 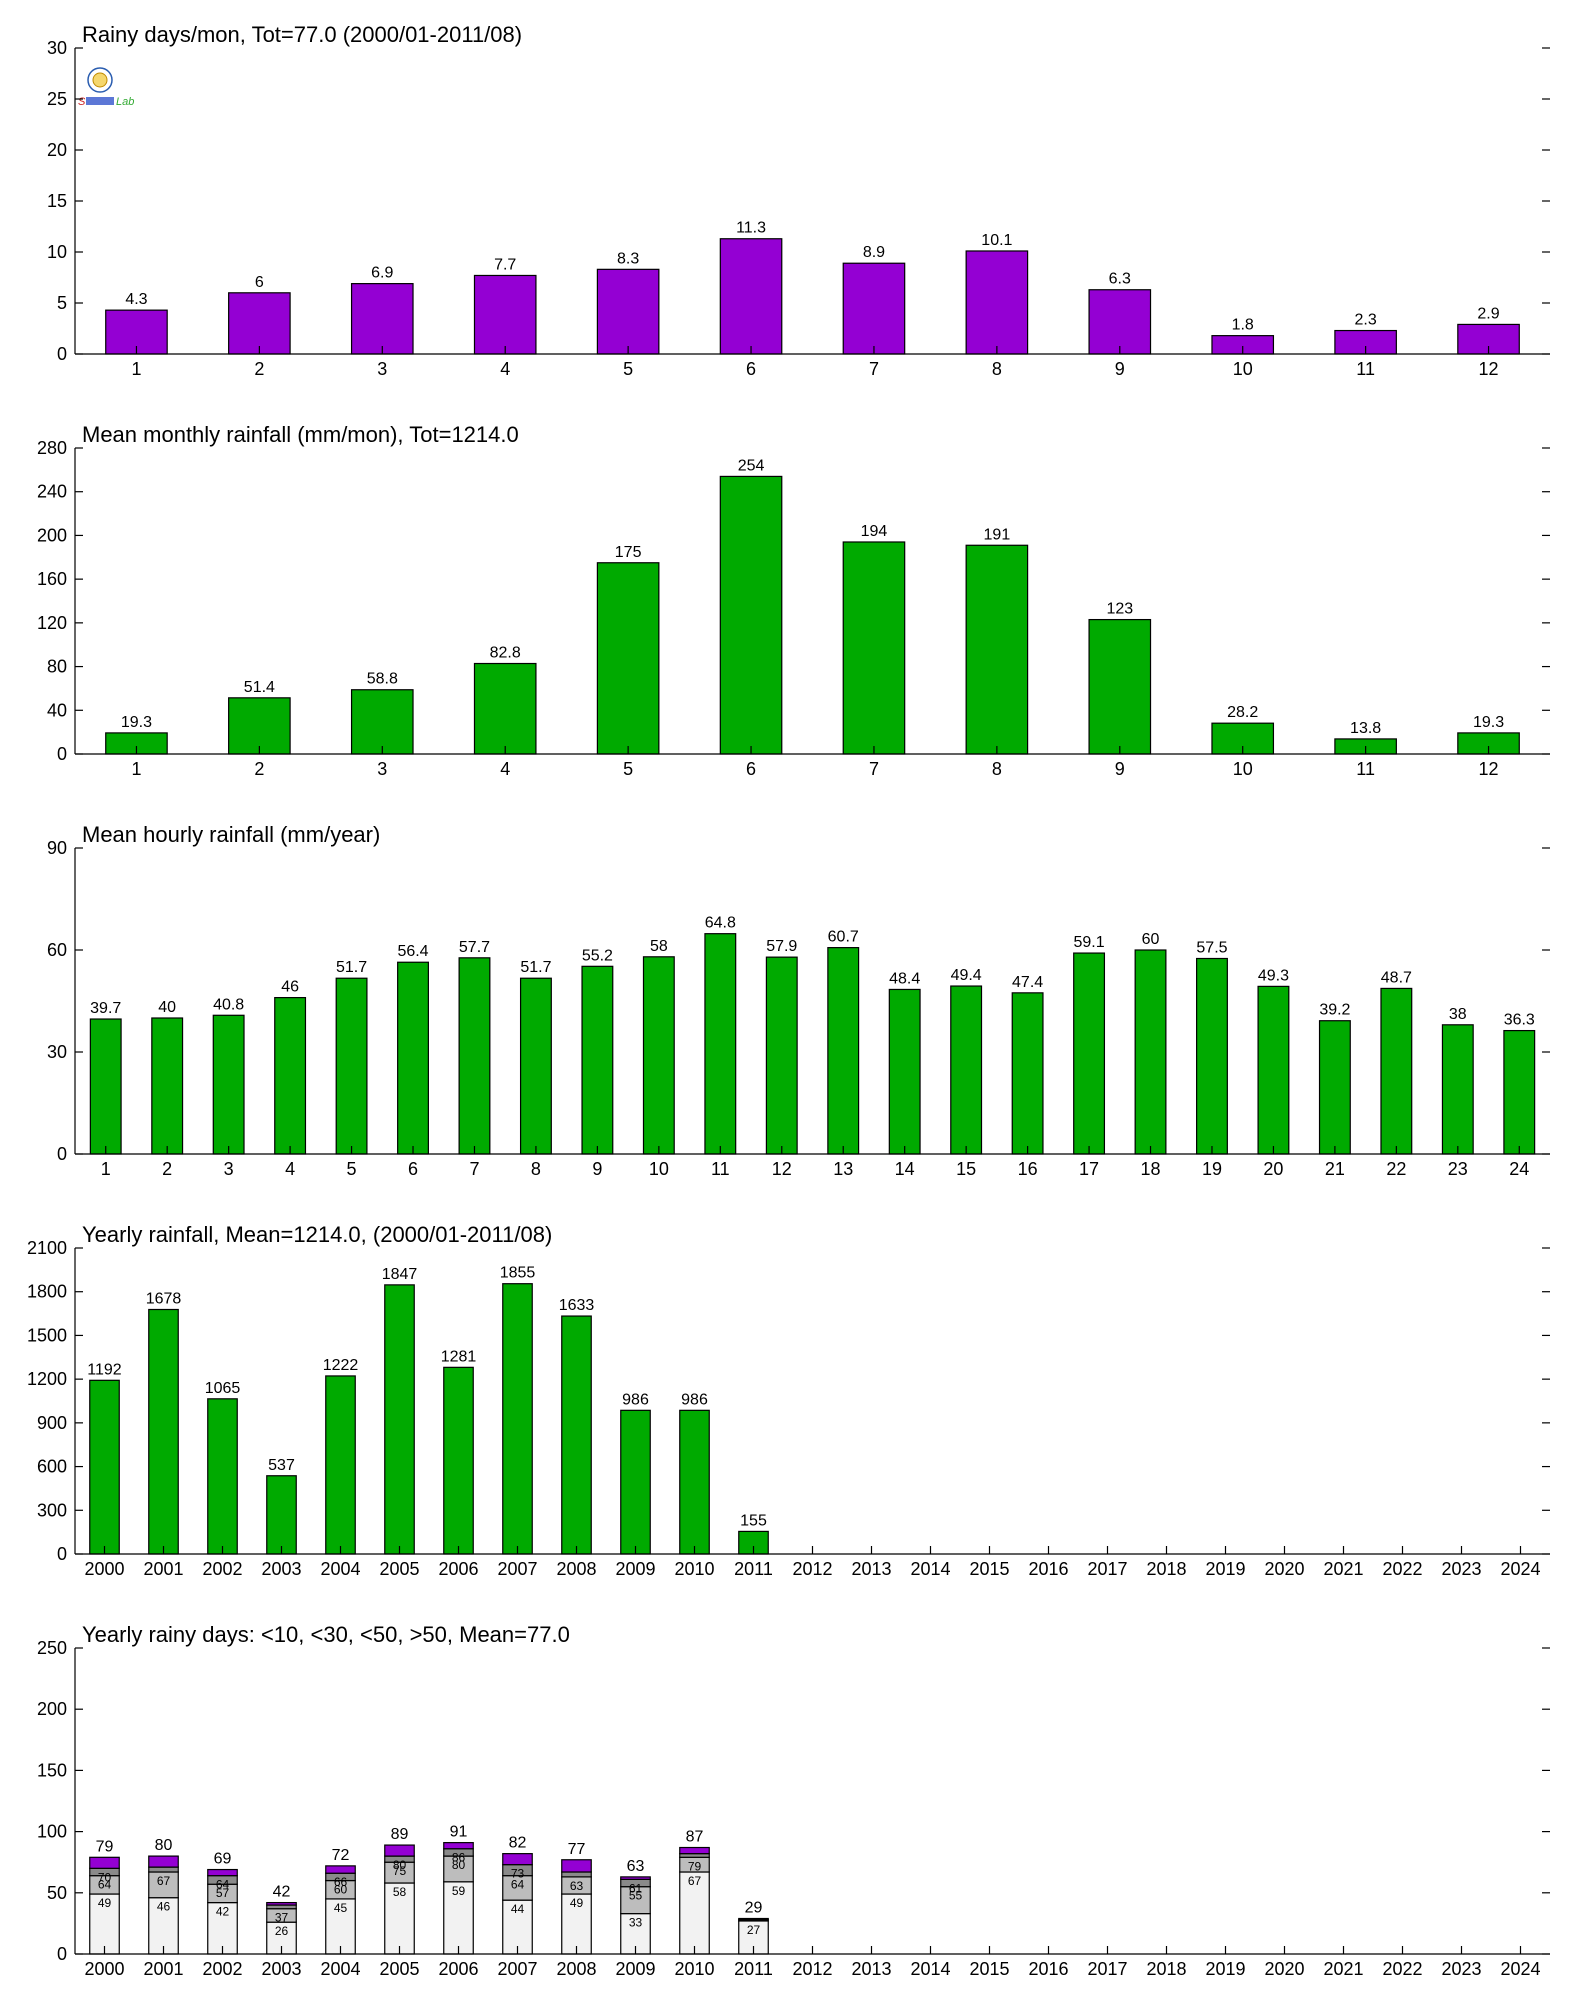 I want to click on data-label: 39.2, so click(x=1334, y=1010).